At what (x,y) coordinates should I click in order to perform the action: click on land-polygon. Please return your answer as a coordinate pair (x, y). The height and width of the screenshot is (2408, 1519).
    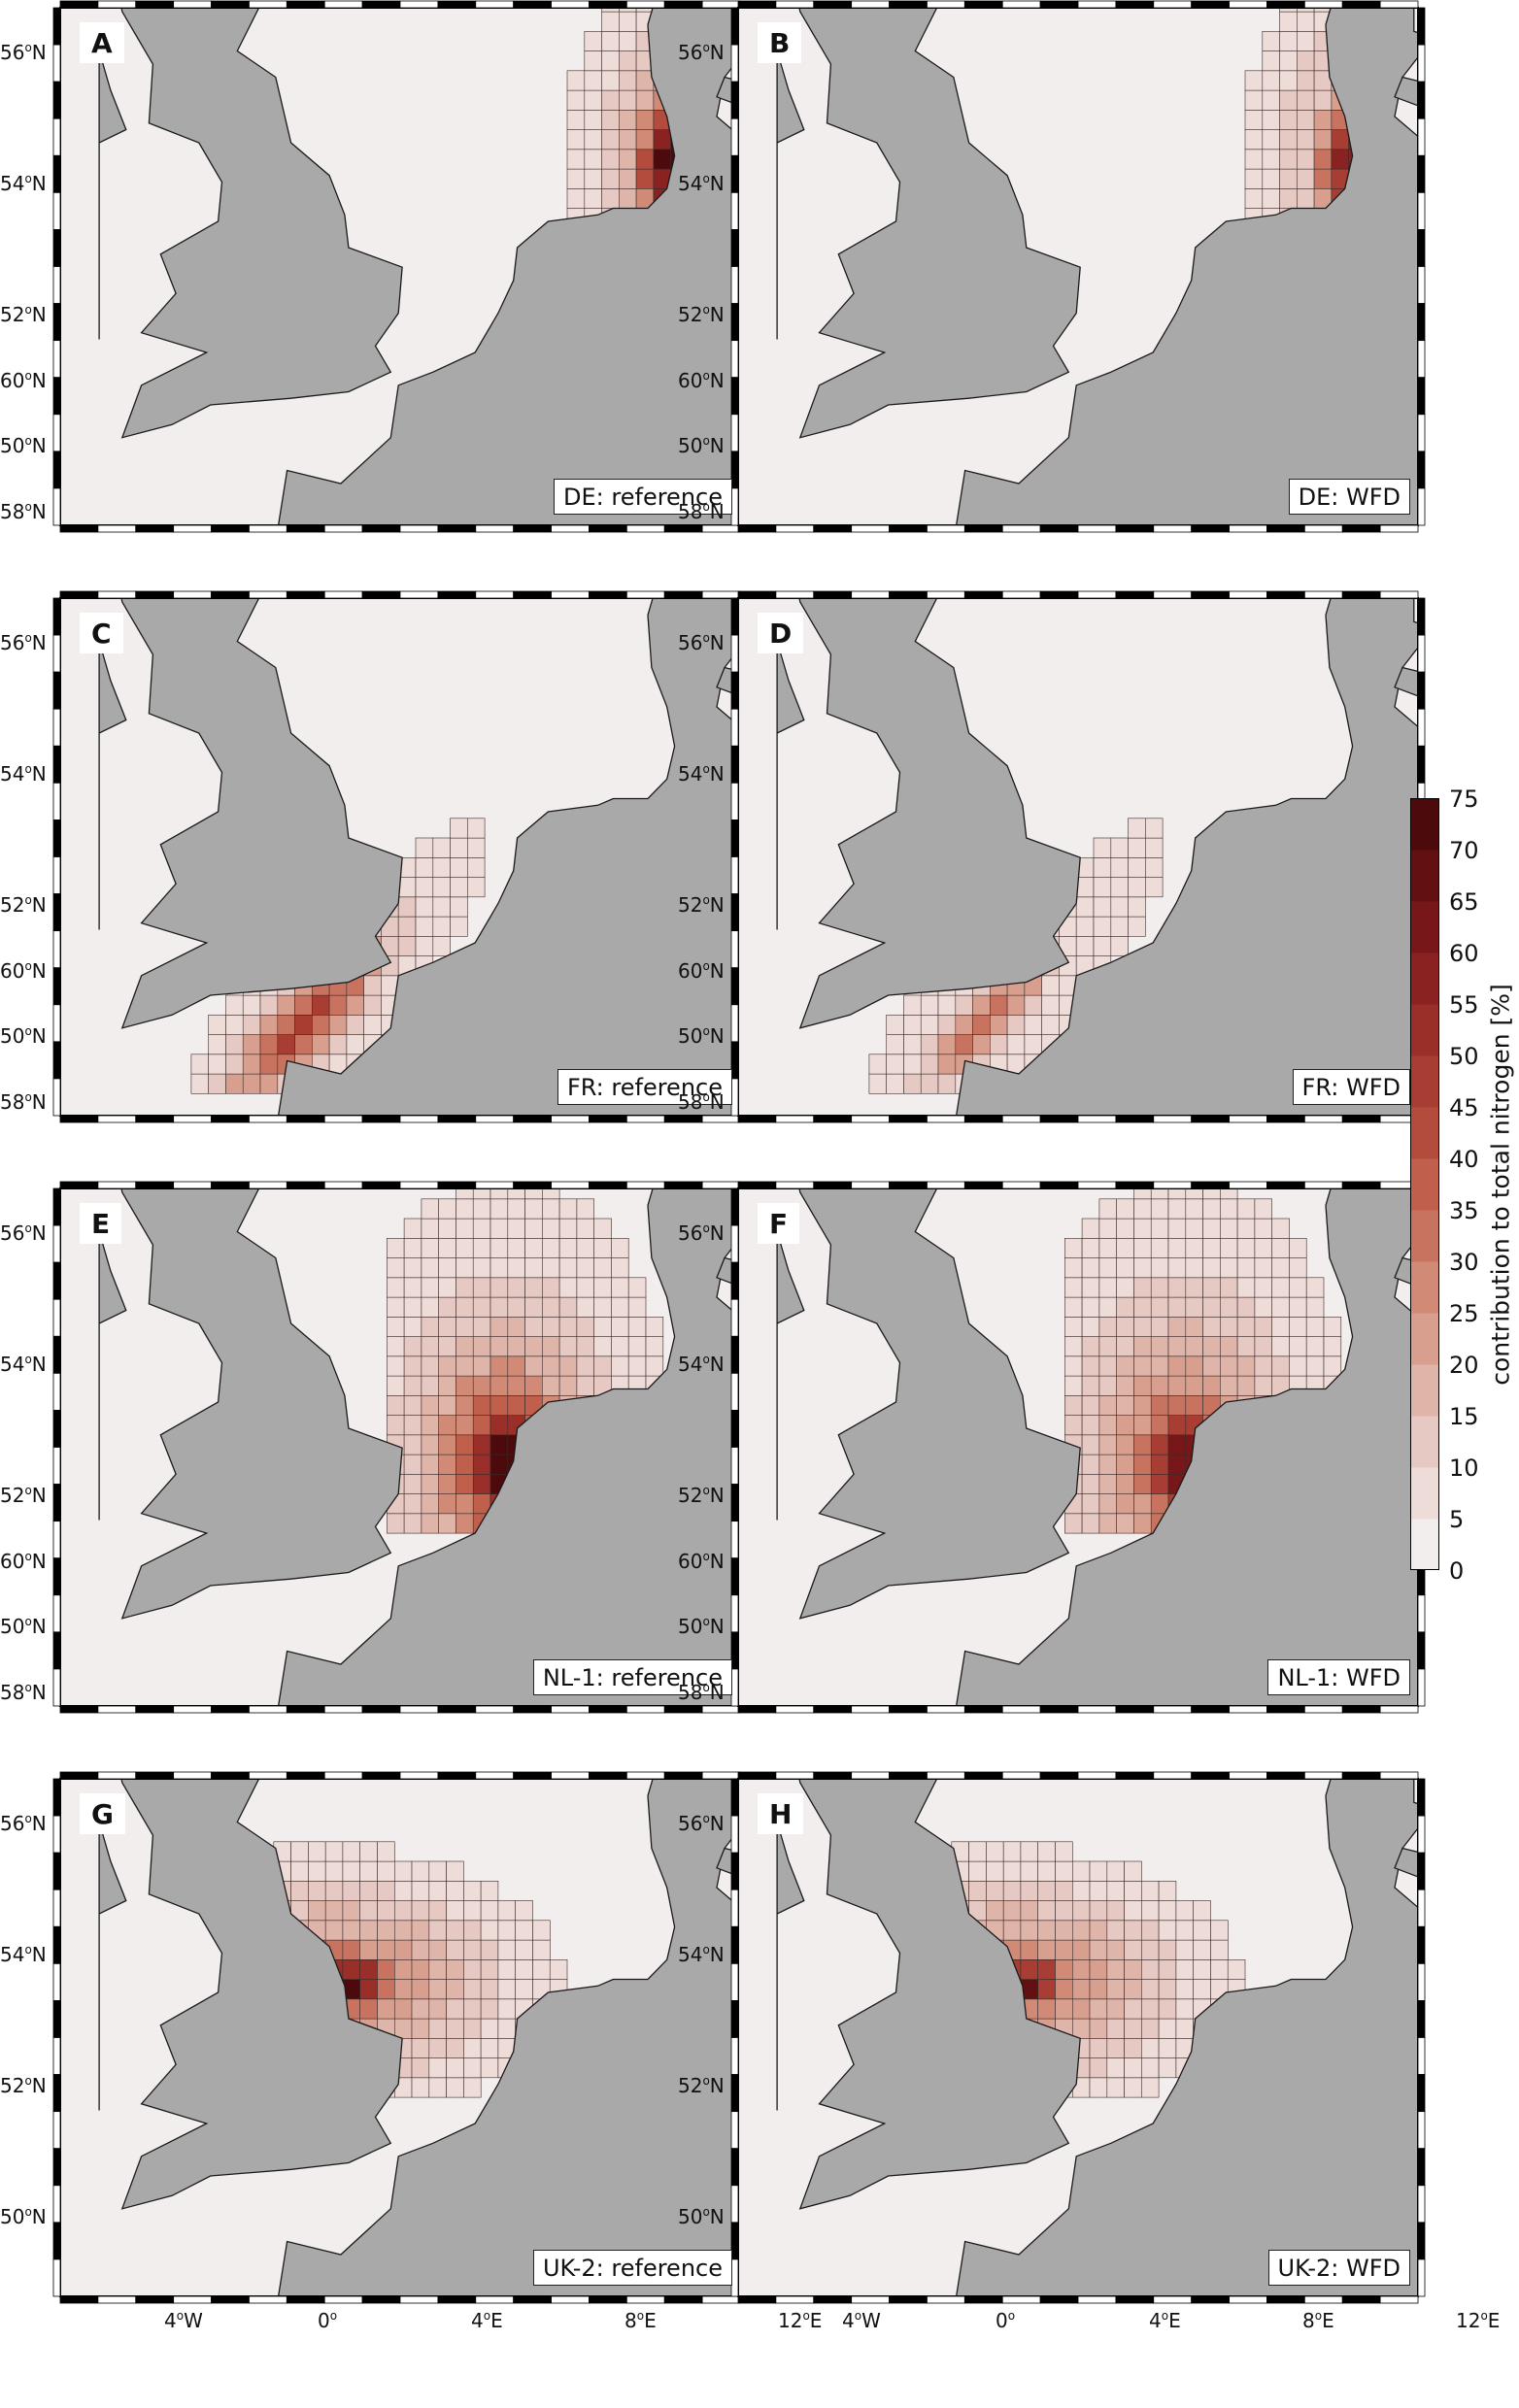
    Looking at the image, I should click on (112, 1376).